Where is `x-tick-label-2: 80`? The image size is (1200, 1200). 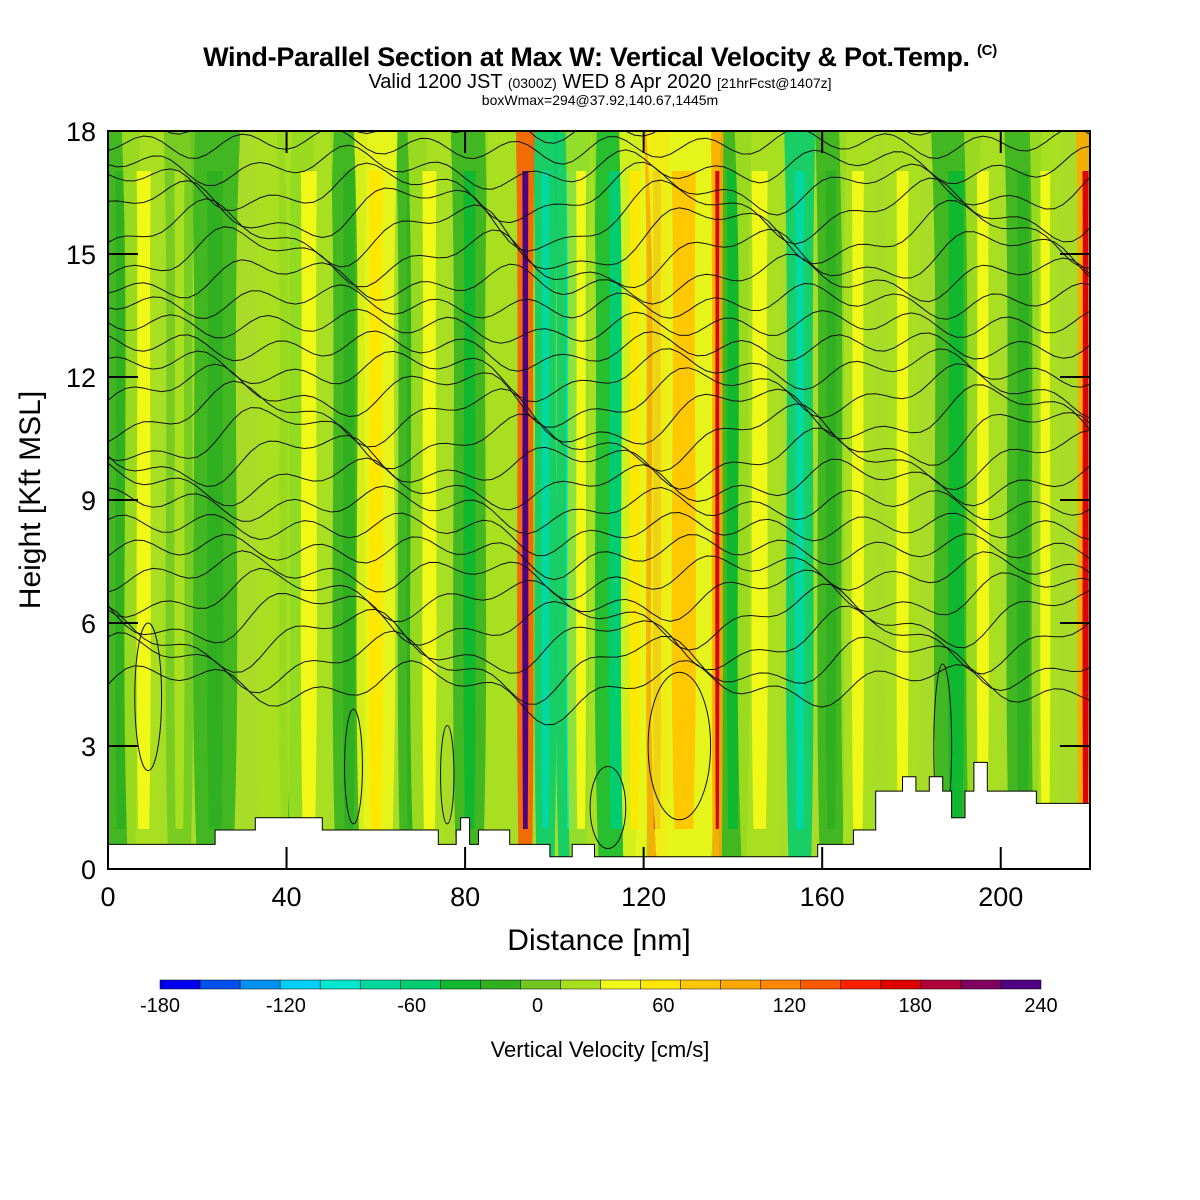
x-tick-label-2: 80 is located at coordinates (465, 897).